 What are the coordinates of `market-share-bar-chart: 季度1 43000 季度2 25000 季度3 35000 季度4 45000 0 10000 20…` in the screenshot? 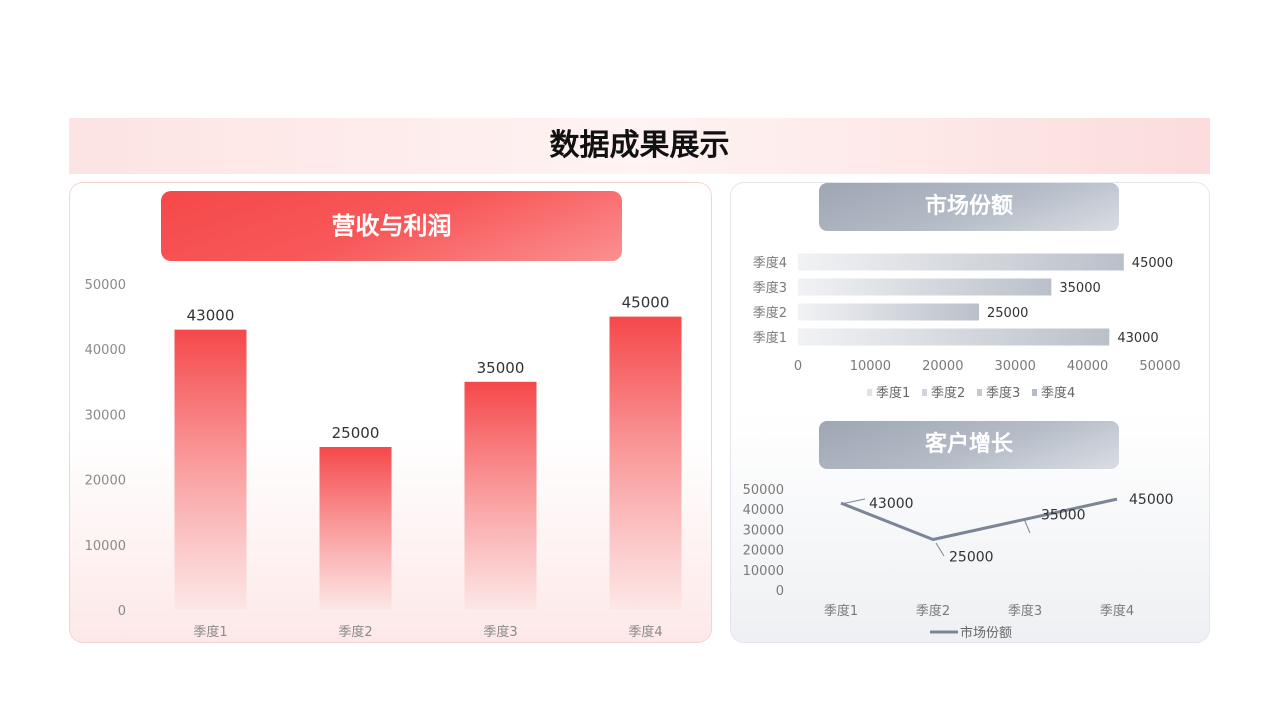 It's located at (967, 327).